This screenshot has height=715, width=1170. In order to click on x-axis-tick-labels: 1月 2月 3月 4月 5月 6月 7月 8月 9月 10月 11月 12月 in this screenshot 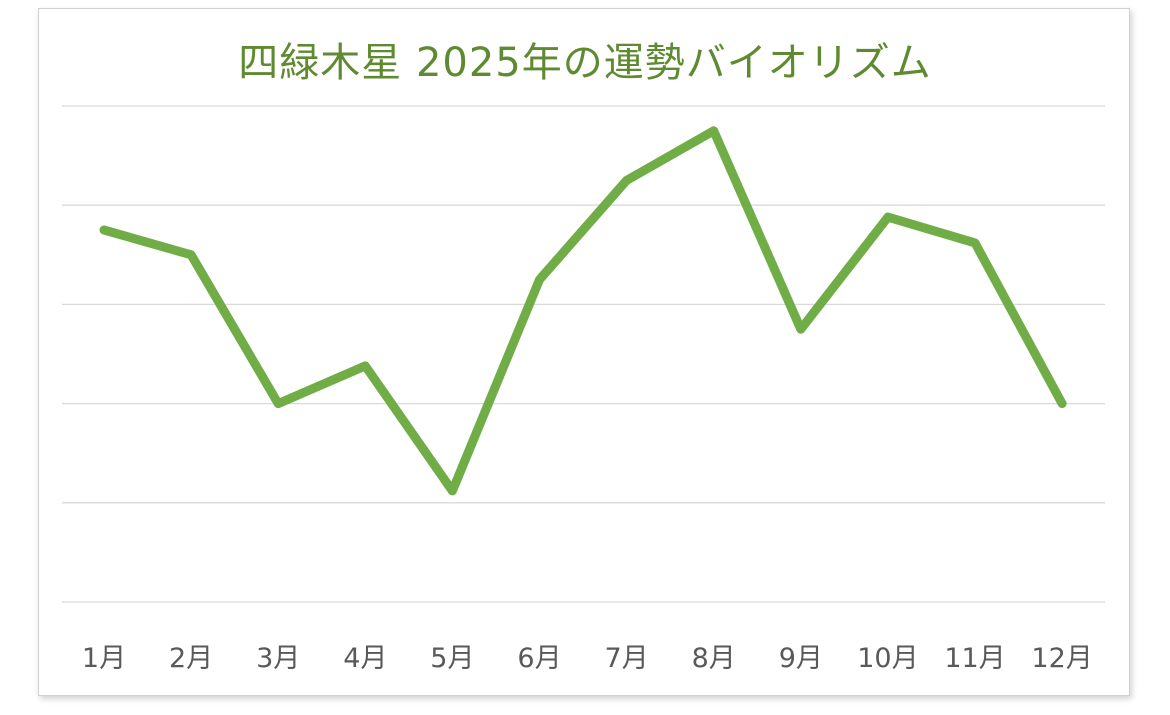, I will do `click(587, 658)`.